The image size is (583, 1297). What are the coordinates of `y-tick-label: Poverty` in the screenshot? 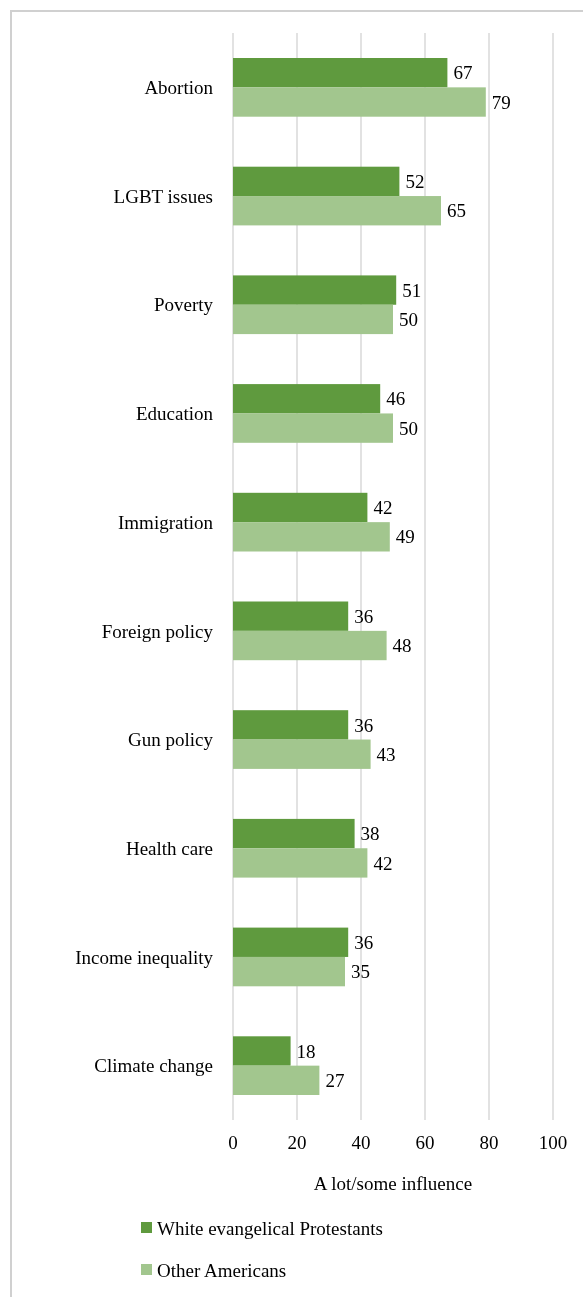 It's located at (183, 305).